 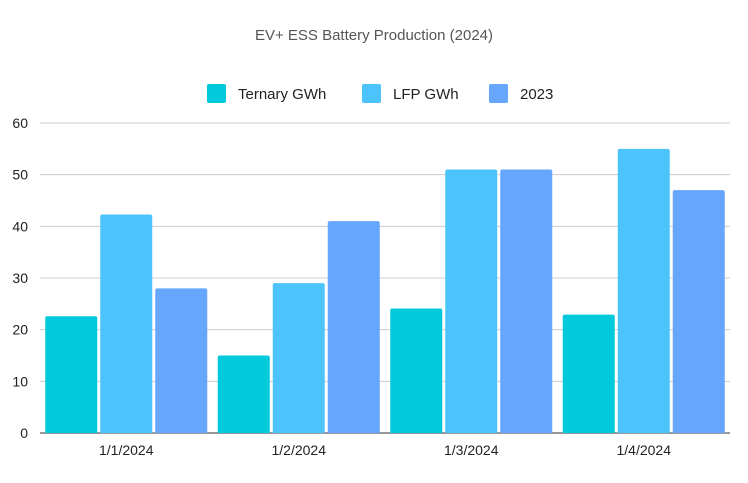 What do you see at coordinates (471, 450) in the screenshot?
I see `x-tick-label: 1/3/2024` at bounding box center [471, 450].